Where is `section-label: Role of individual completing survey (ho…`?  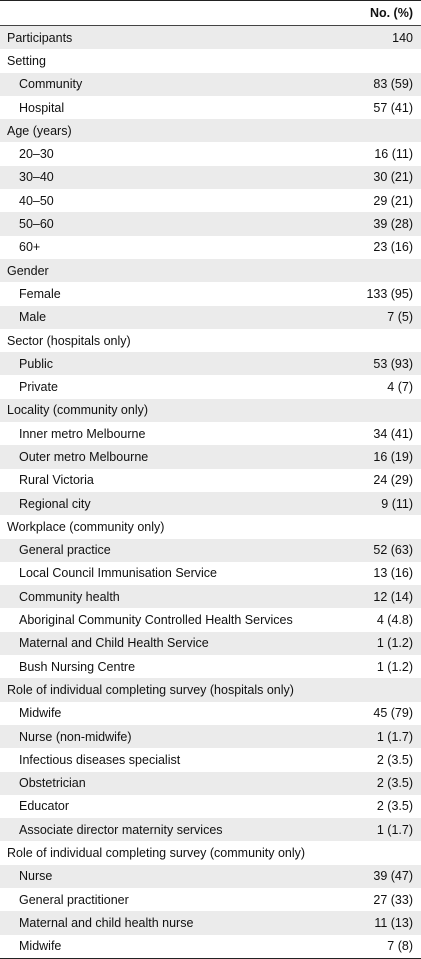
section-label: Role of individual completing survey (ho… is located at coordinates (150, 689).